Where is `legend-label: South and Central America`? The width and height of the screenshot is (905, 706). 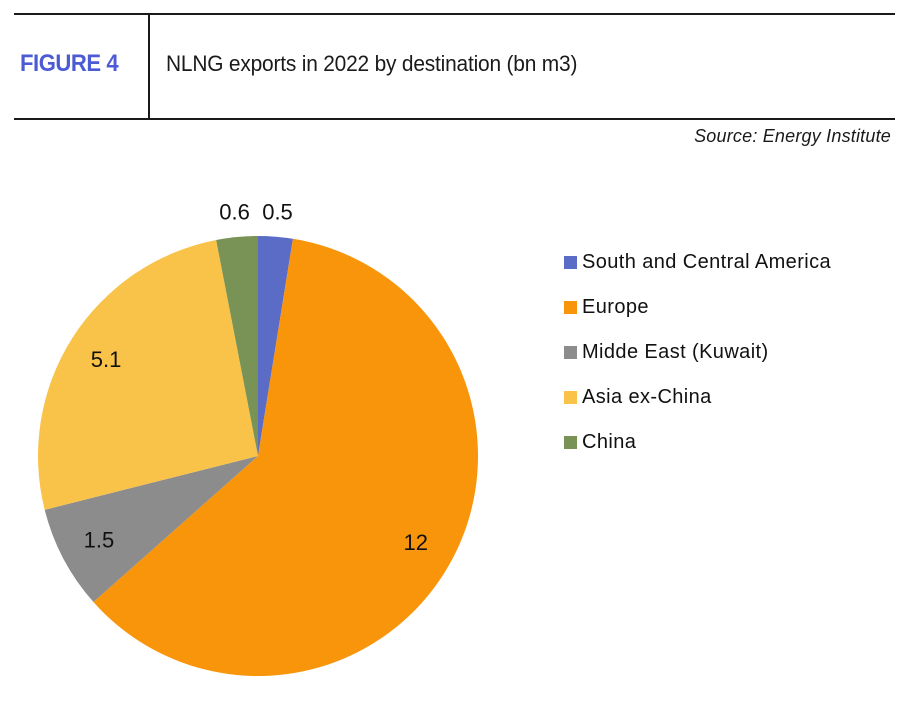 legend-label: South and Central America is located at coordinates (707, 261).